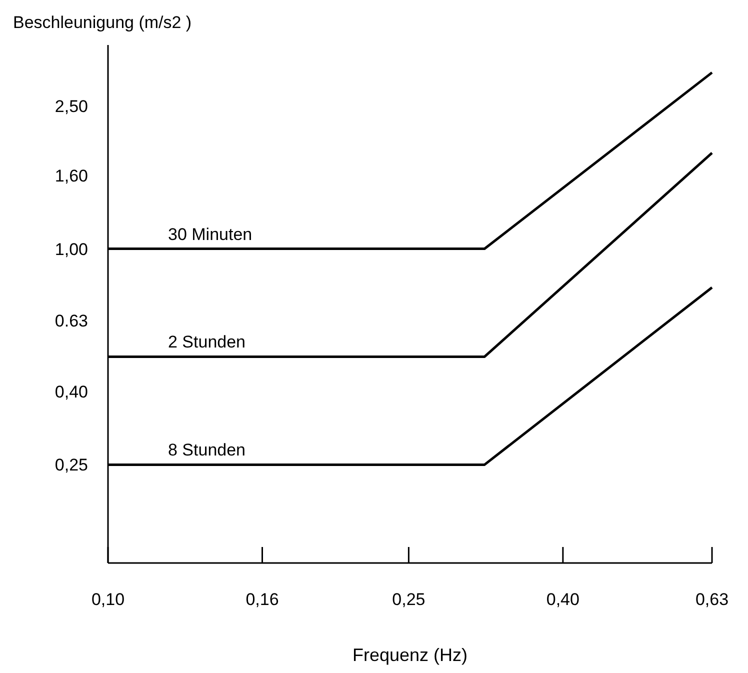 The width and height of the screenshot is (748, 673). Describe the element at coordinates (71, 465) in the screenshot. I see `y-tick-label: 0,25` at that location.